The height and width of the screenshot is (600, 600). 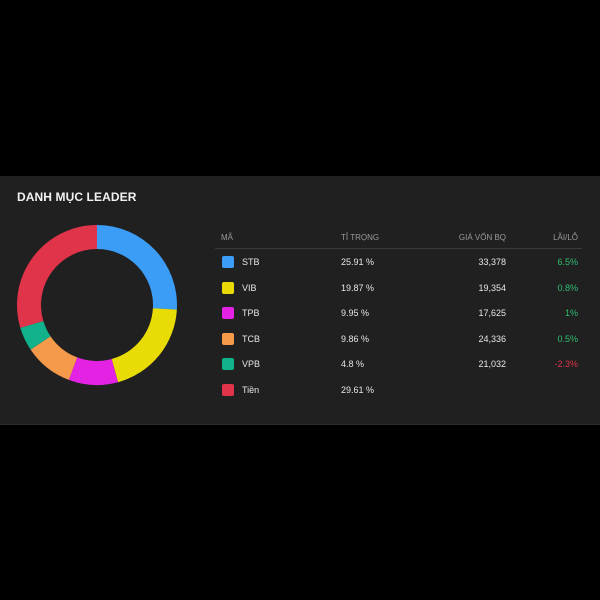 What do you see at coordinates (566, 364) in the screenshot?
I see `profit-loss-value: -2.3%` at bounding box center [566, 364].